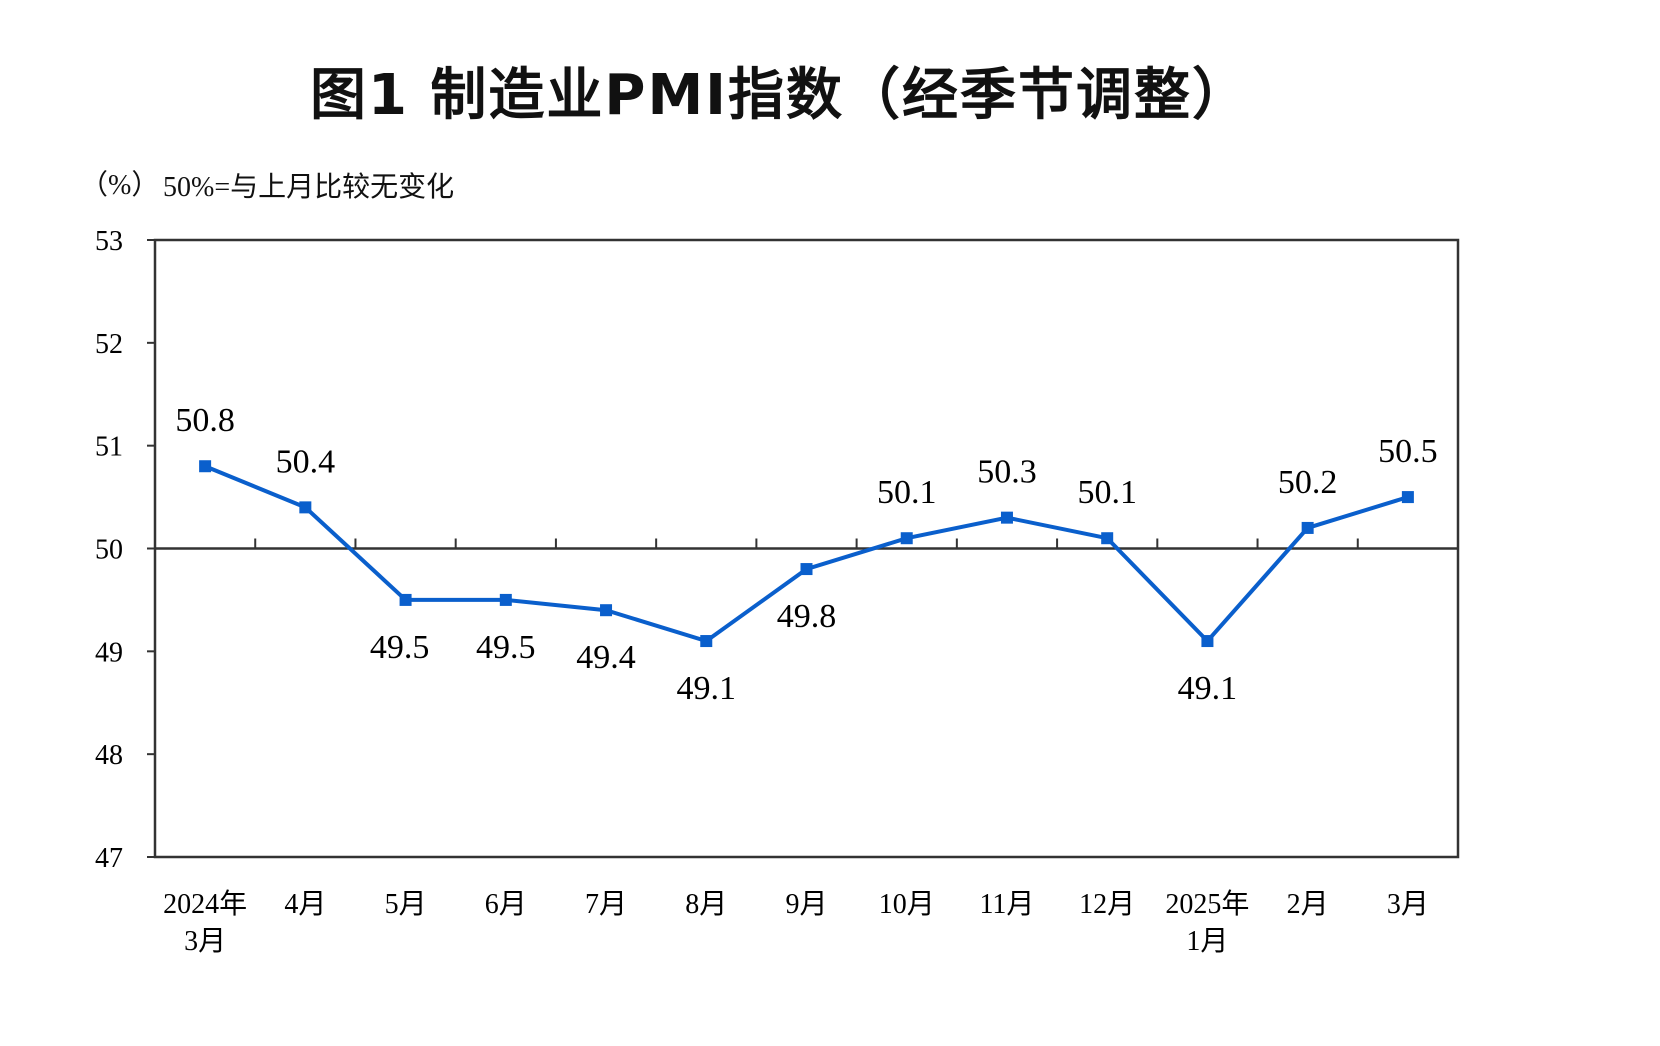 This screenshot has height=1046, width=1660. What do you see at coordinates (109, 858) in the screenshot?
I see `y-tick-label: 47` at bounding box center [109, 858].